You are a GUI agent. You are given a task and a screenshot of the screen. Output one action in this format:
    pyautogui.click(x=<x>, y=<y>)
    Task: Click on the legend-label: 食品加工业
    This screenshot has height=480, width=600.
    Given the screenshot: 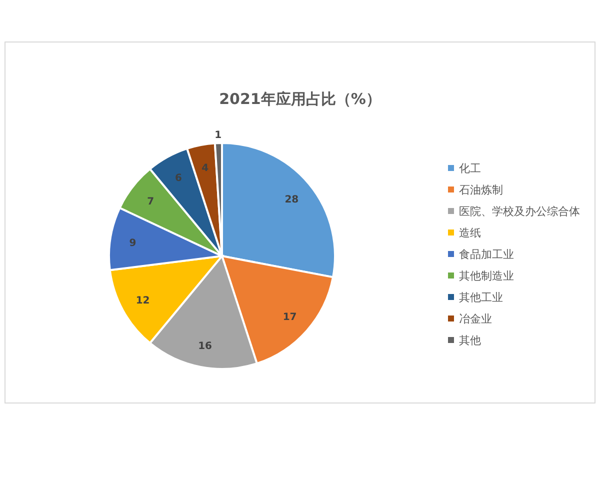 What is the action you would take?
    pyautogui.click(x=486, y=254)
    